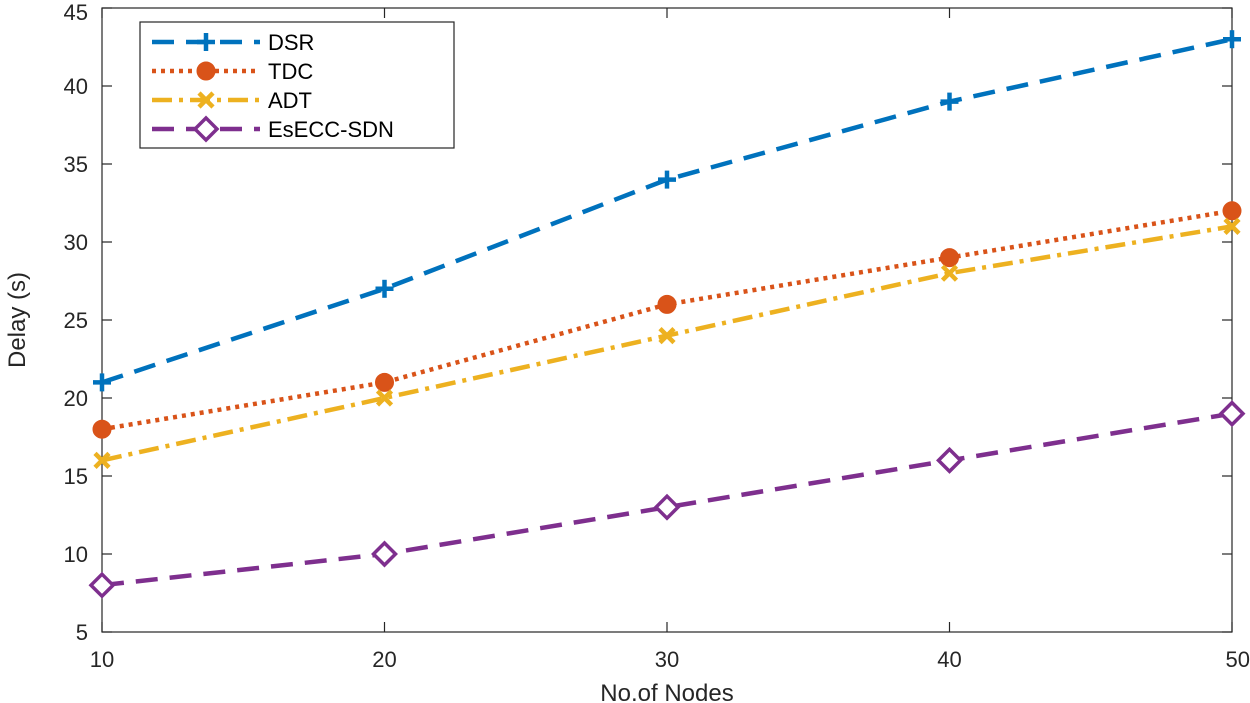 The width and height of the screenshot is (1250, 703). What do you see at coordinates (76, 242) in the screenshot?
I see `y-tick-label: 30` at bounding box center [76, 242].